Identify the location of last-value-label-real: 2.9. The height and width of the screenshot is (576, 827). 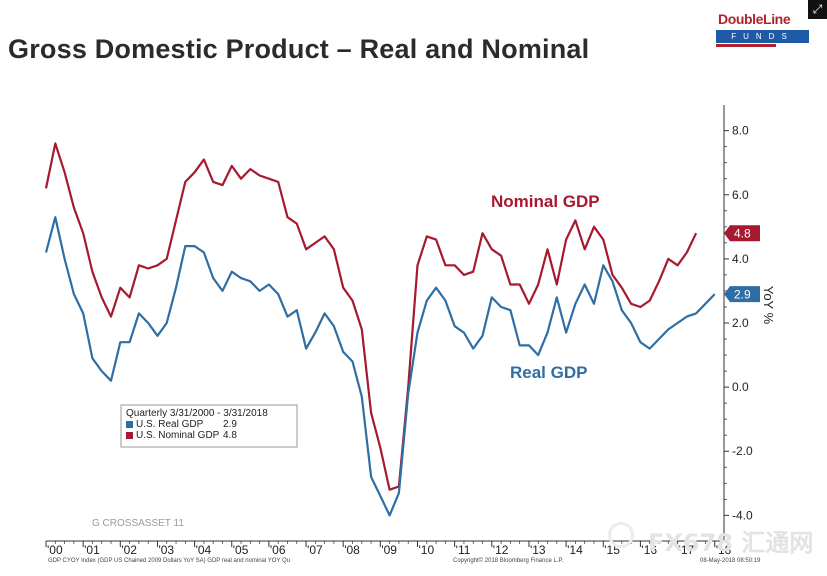
(742, 295).